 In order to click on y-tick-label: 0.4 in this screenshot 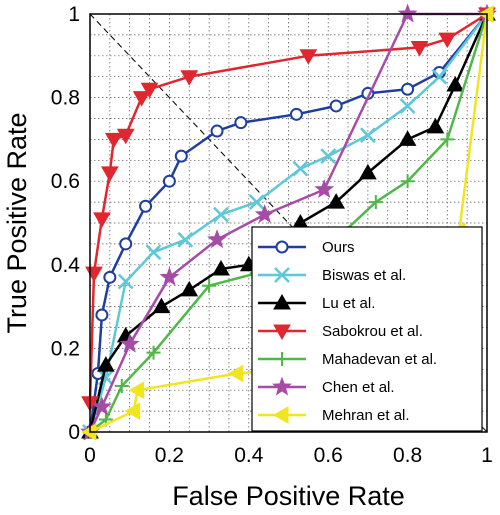, I will do `click(66, 265)`.